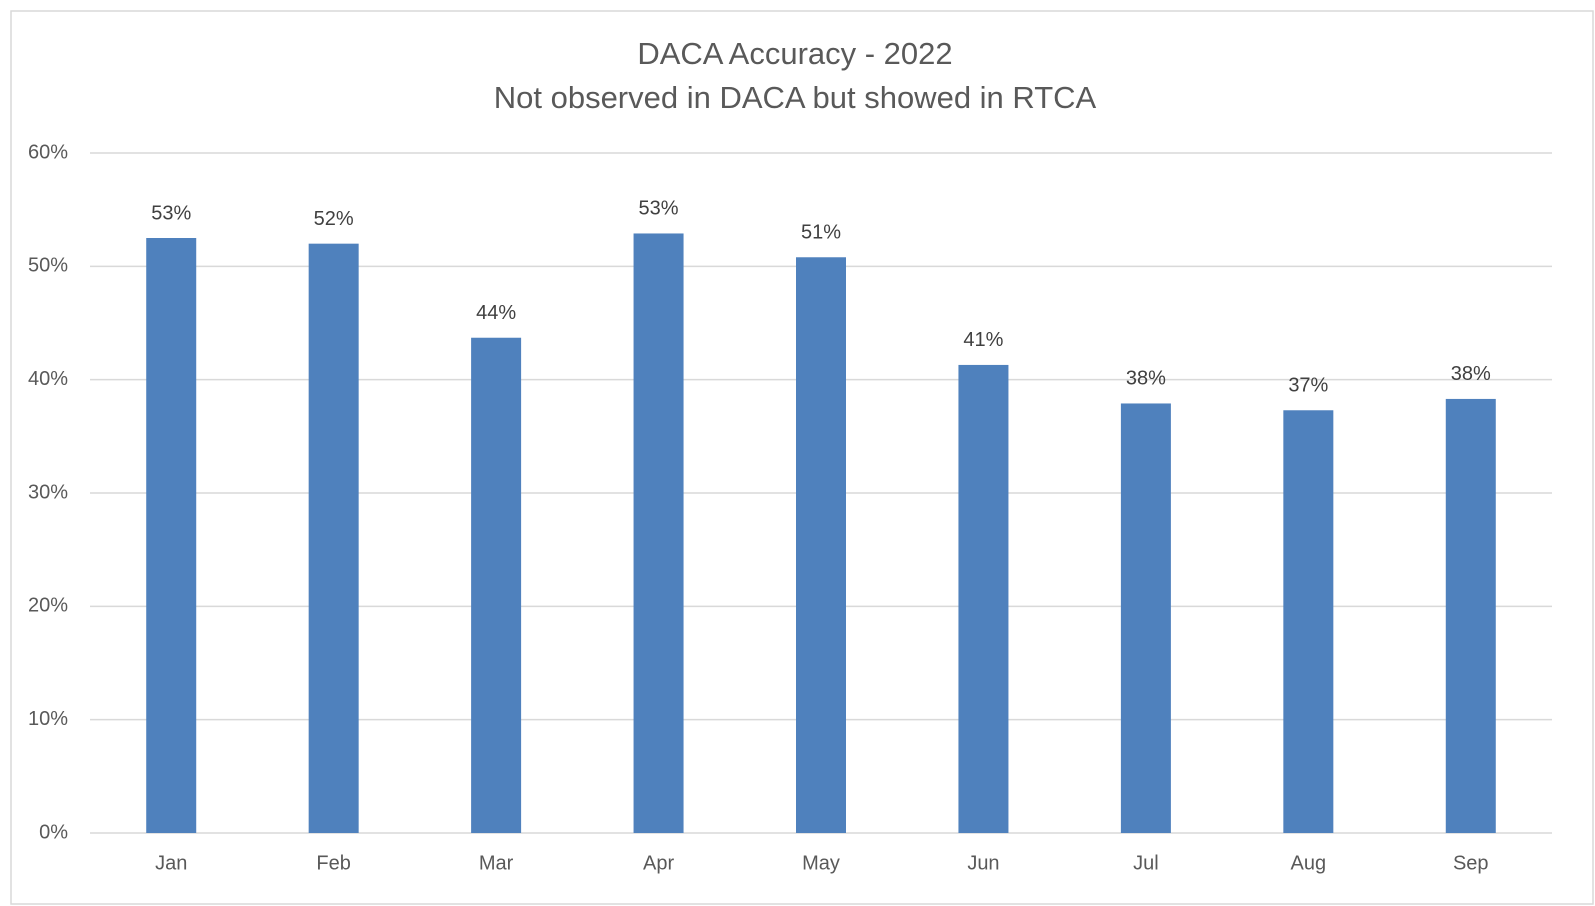 The image size is (1595, 906). Describe the element at coordinates (48, 379) in the screenshot. I see `y-tick-label: 40%` at that location.